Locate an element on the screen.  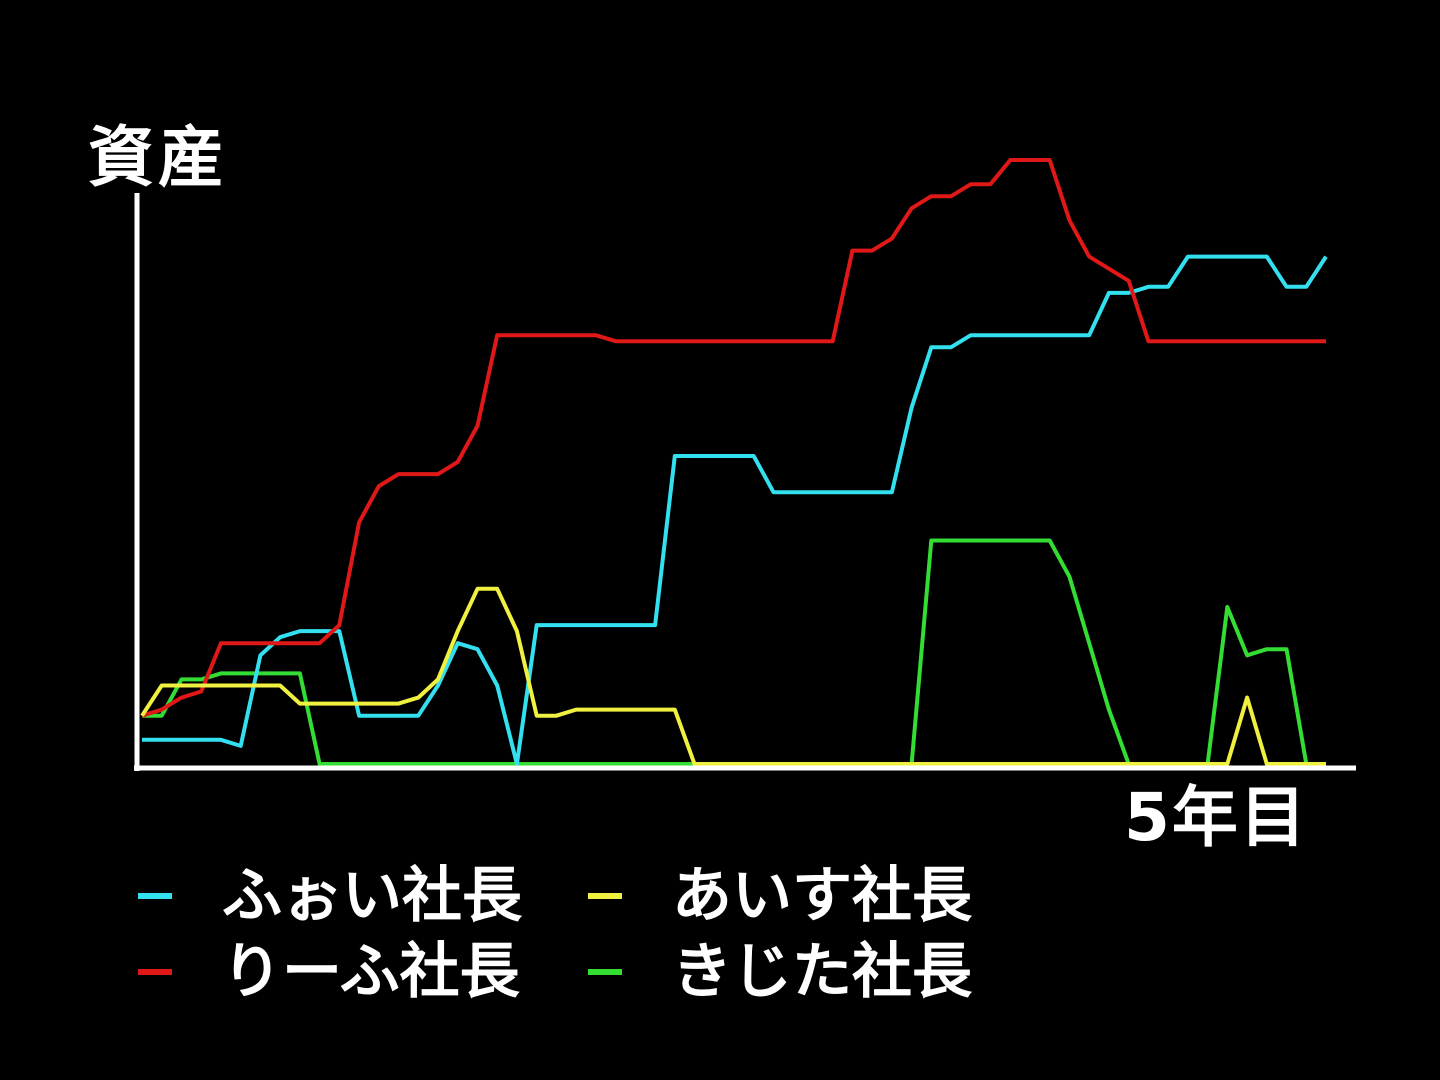
legend-item-leaf: りーふ社長 is located at coordinates (363, 972).